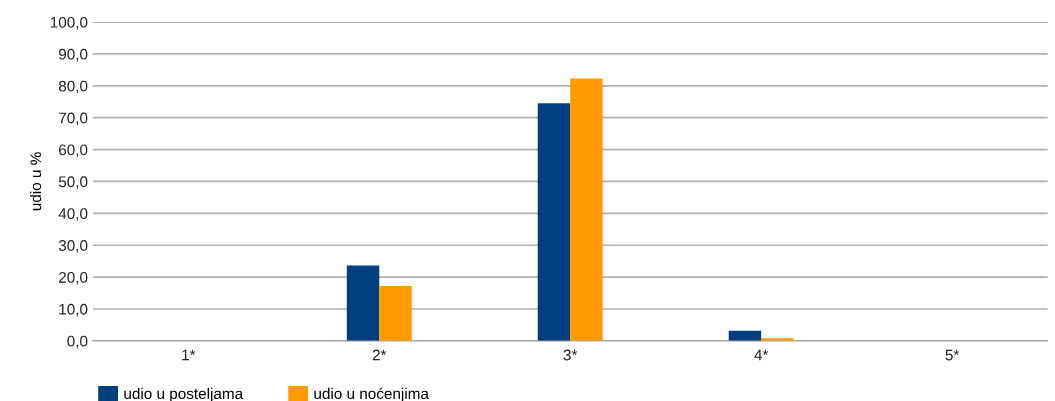  Describe the element at coordinates (35, 181) in the screenshot. I see `y-axis-title: udio u %` at that location.